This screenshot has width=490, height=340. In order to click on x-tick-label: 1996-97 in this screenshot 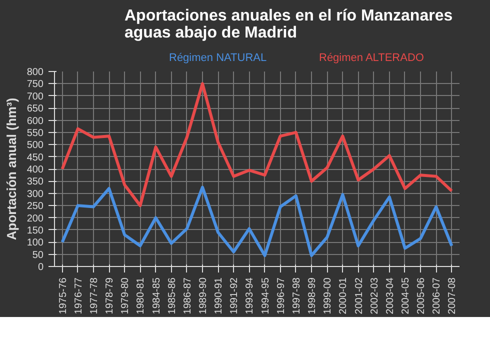, I will do `click(281, 295)`.